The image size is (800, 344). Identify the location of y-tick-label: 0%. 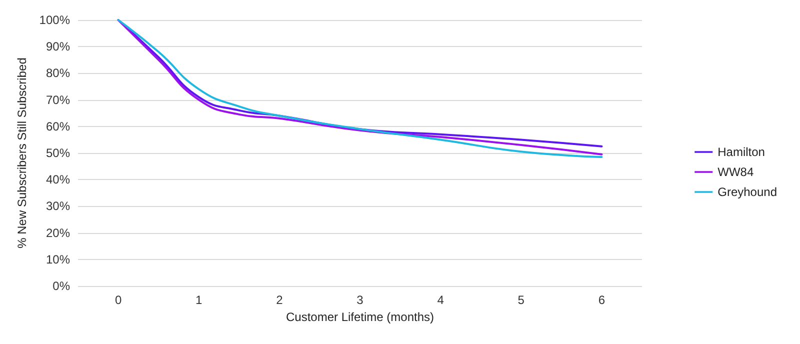
(61, 286).